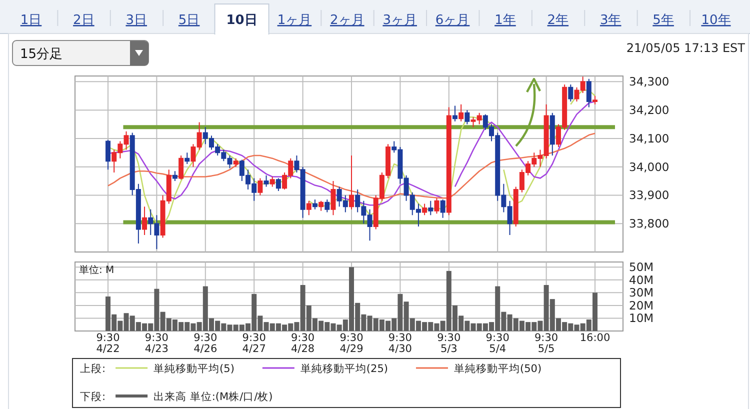  What do you see at coordinates (294, 20) in the screenshot?
I see `text: 1ヶ月` at bounding box center [294, 20].